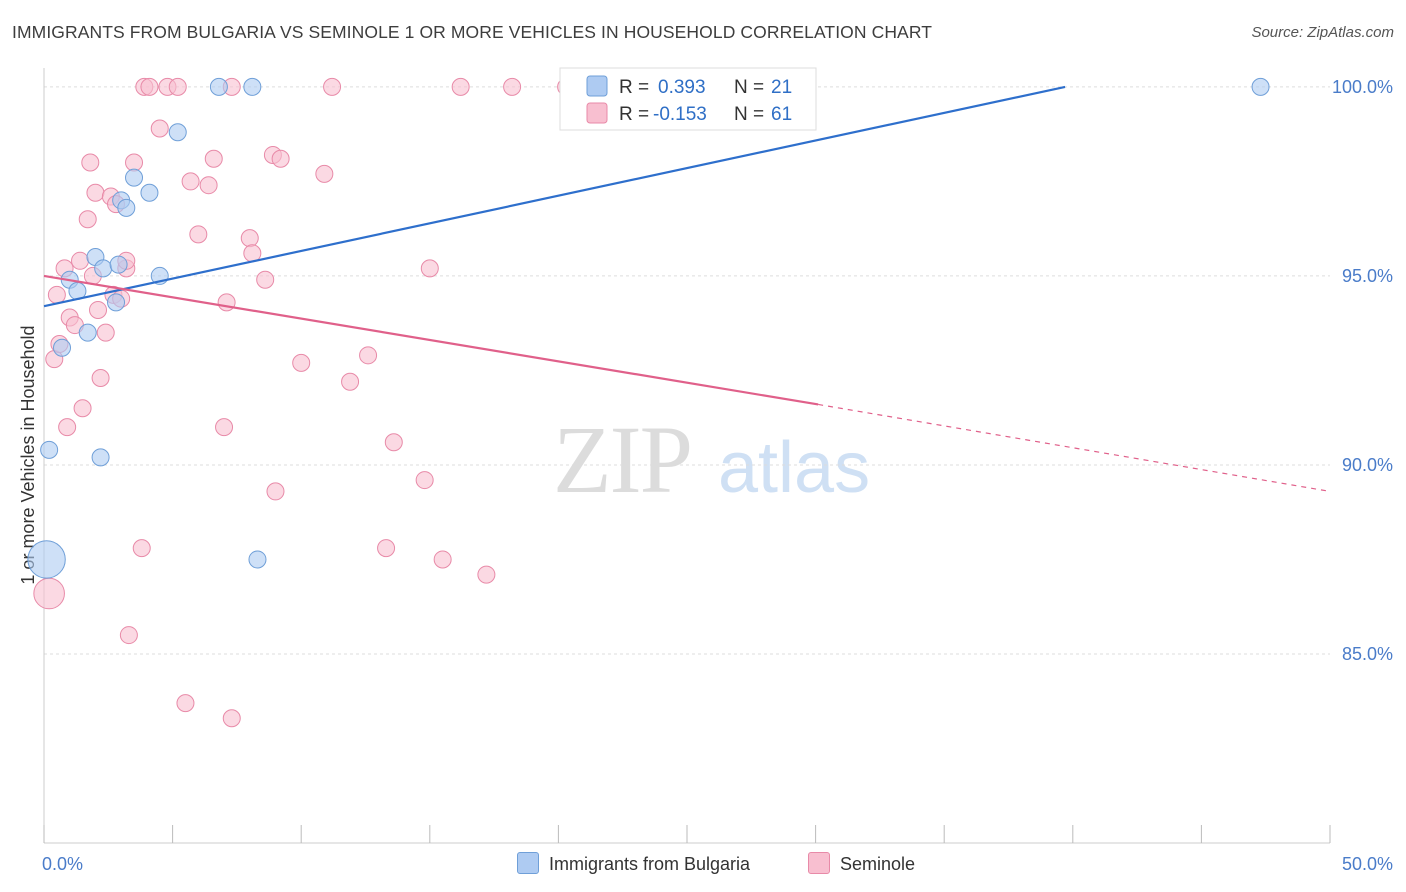 This screenshot has width=1406, height=892. What do you see at coordinates (597, 86) in the screenshot?
I see `legend-swatch-bulgaria` at bounding box center [597, 86].